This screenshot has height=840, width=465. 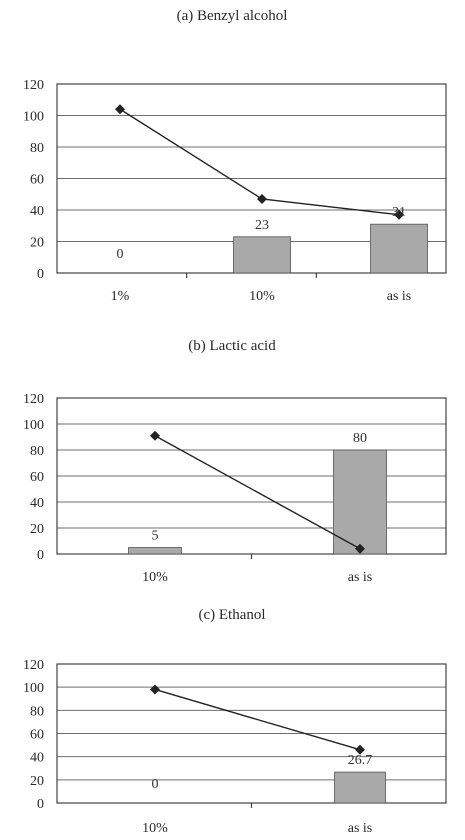 What do you see at coordinates (232, 16) in the screenshot?
I see `chart-title: (a) Benzyl alcohol` at bounding box center [232, 16].